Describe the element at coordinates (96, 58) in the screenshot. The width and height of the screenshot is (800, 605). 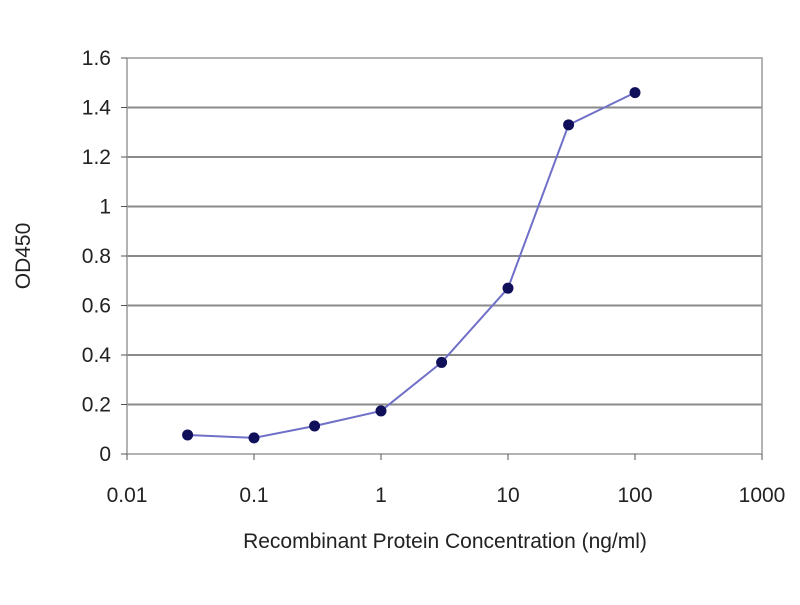
I see `y-tick-label: 1.6` at that location.